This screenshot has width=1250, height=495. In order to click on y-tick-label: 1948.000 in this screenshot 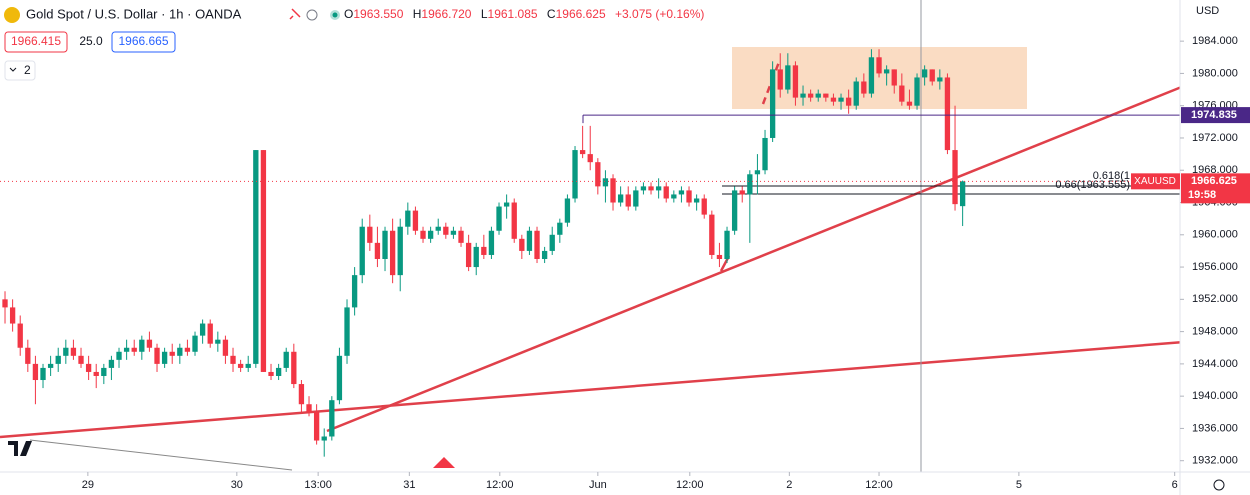, I will do `click(1215, 332)`.